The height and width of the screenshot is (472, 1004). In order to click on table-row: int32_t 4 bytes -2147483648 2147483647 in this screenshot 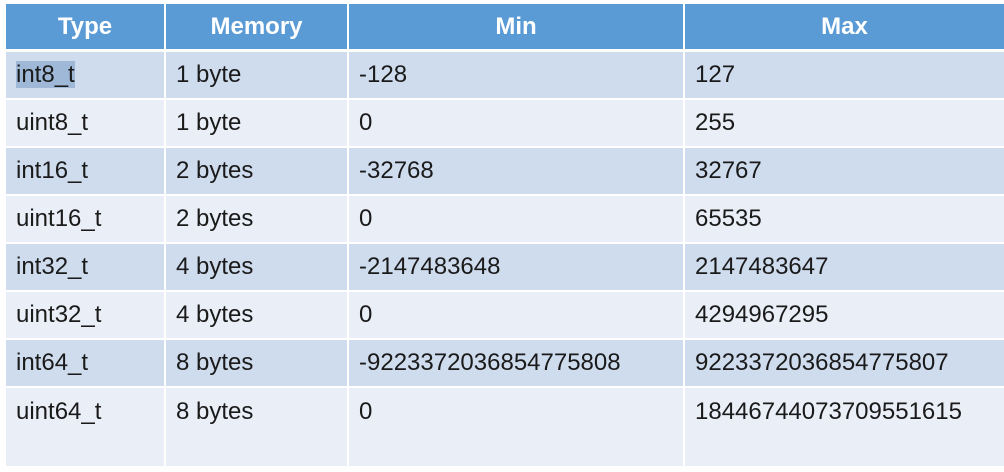, I will do `click(505, 267)`.